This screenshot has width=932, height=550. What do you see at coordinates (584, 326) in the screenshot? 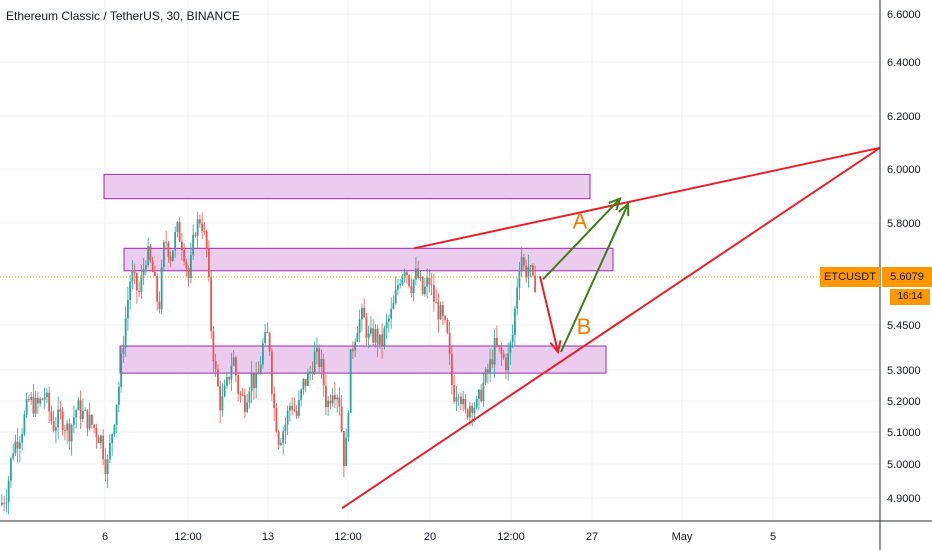
I see `scenario-label: B` at bounding box center [584, 326].